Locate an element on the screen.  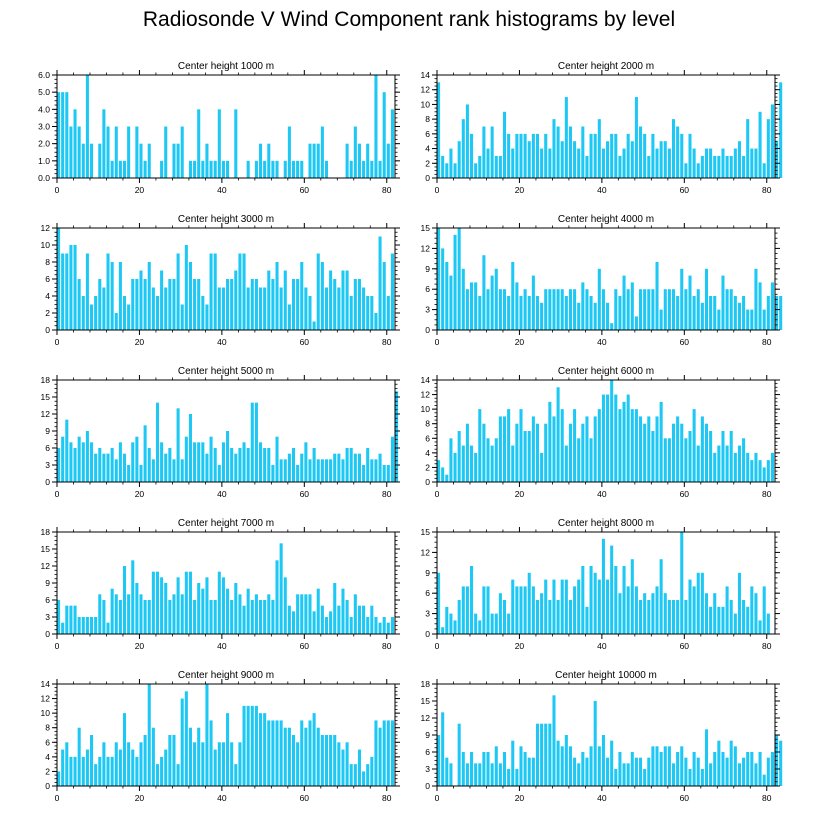
y-tick-label: 0.0 is located at coordinates (44, 178).